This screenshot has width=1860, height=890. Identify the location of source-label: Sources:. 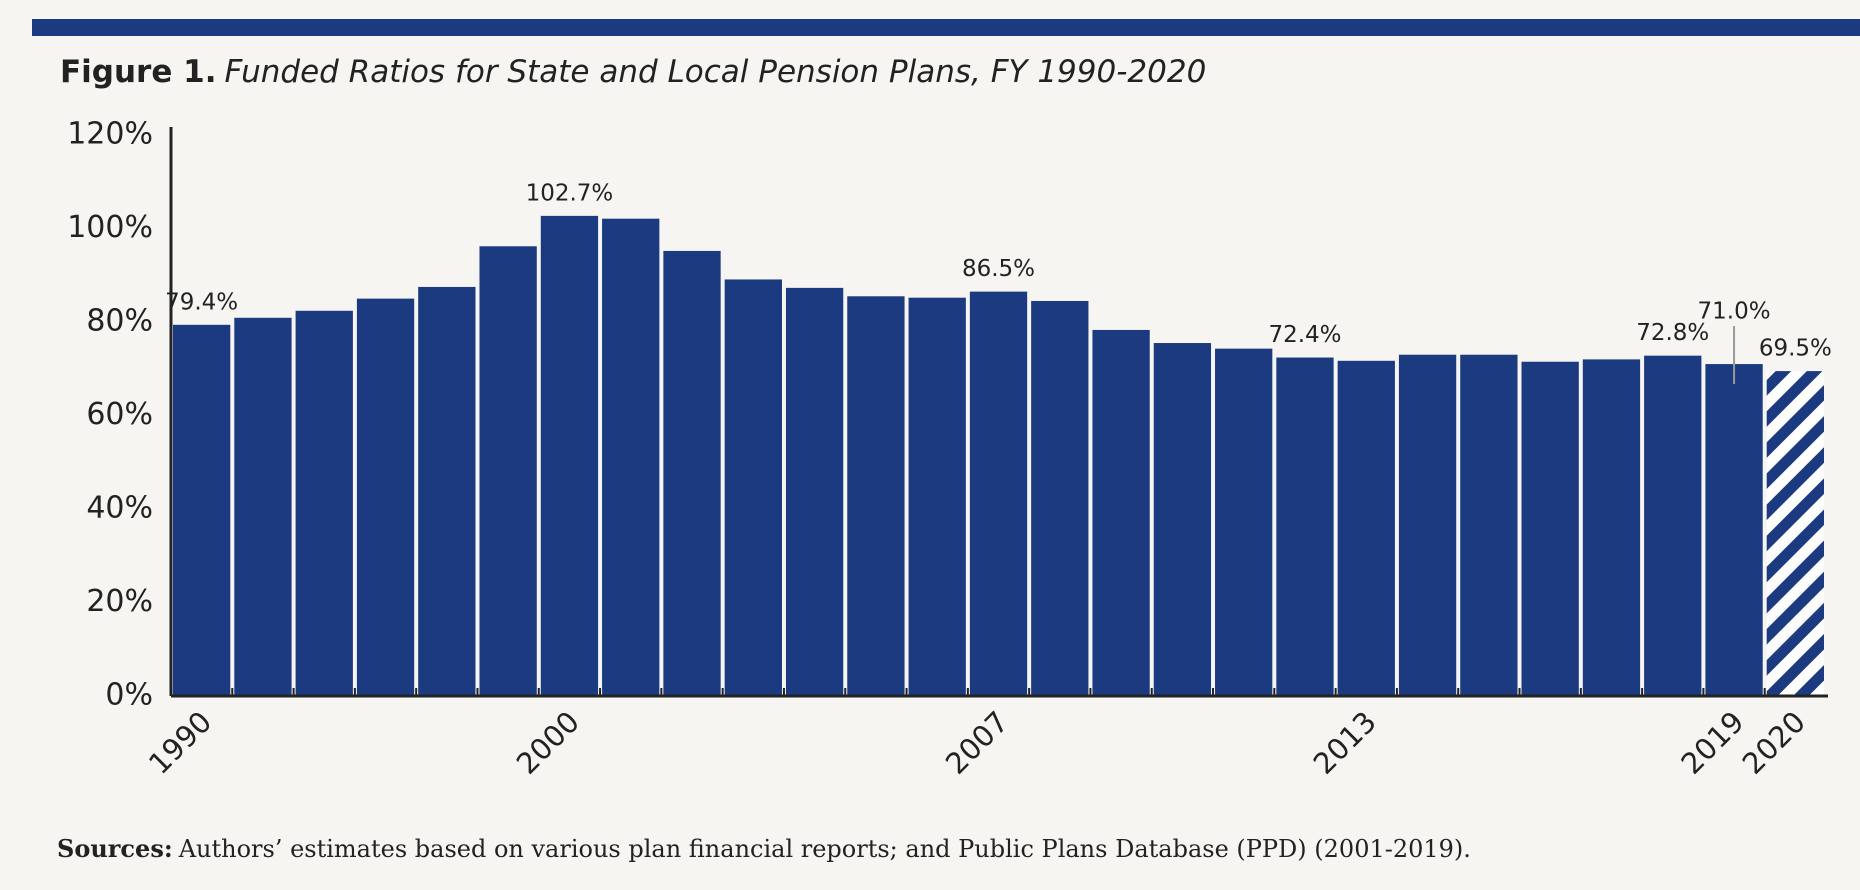
(115, 848).